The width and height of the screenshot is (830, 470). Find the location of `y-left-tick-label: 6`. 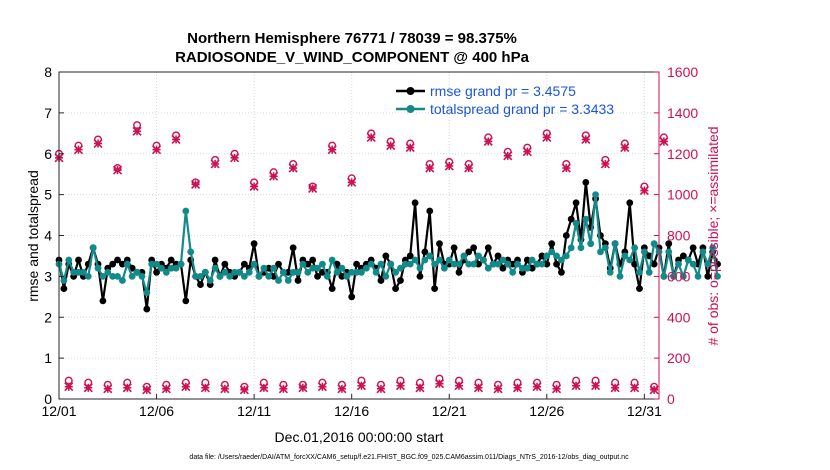

y-left-tick-label: 6 is located at coordinates (48, 154).